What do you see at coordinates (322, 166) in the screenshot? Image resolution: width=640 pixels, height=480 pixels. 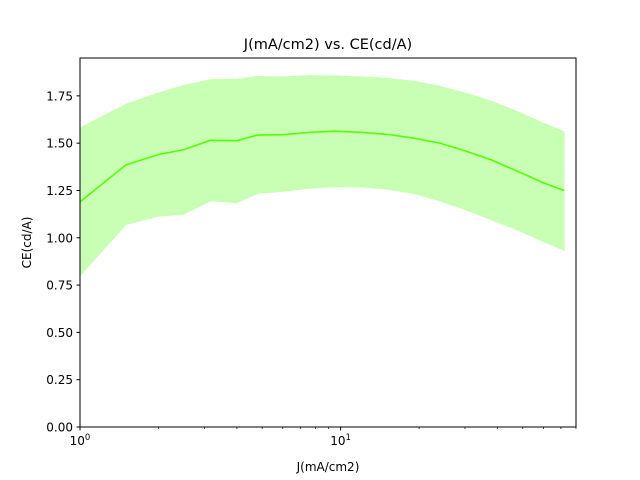 I see `series-line` at bounding box center [322, 166].